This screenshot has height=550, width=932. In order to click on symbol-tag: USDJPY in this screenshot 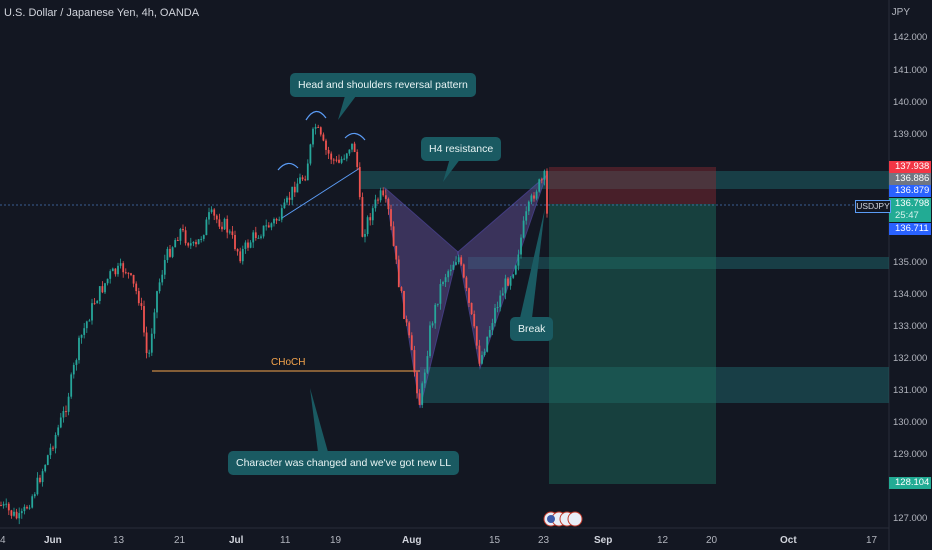, I will do `click(873, 206)`.